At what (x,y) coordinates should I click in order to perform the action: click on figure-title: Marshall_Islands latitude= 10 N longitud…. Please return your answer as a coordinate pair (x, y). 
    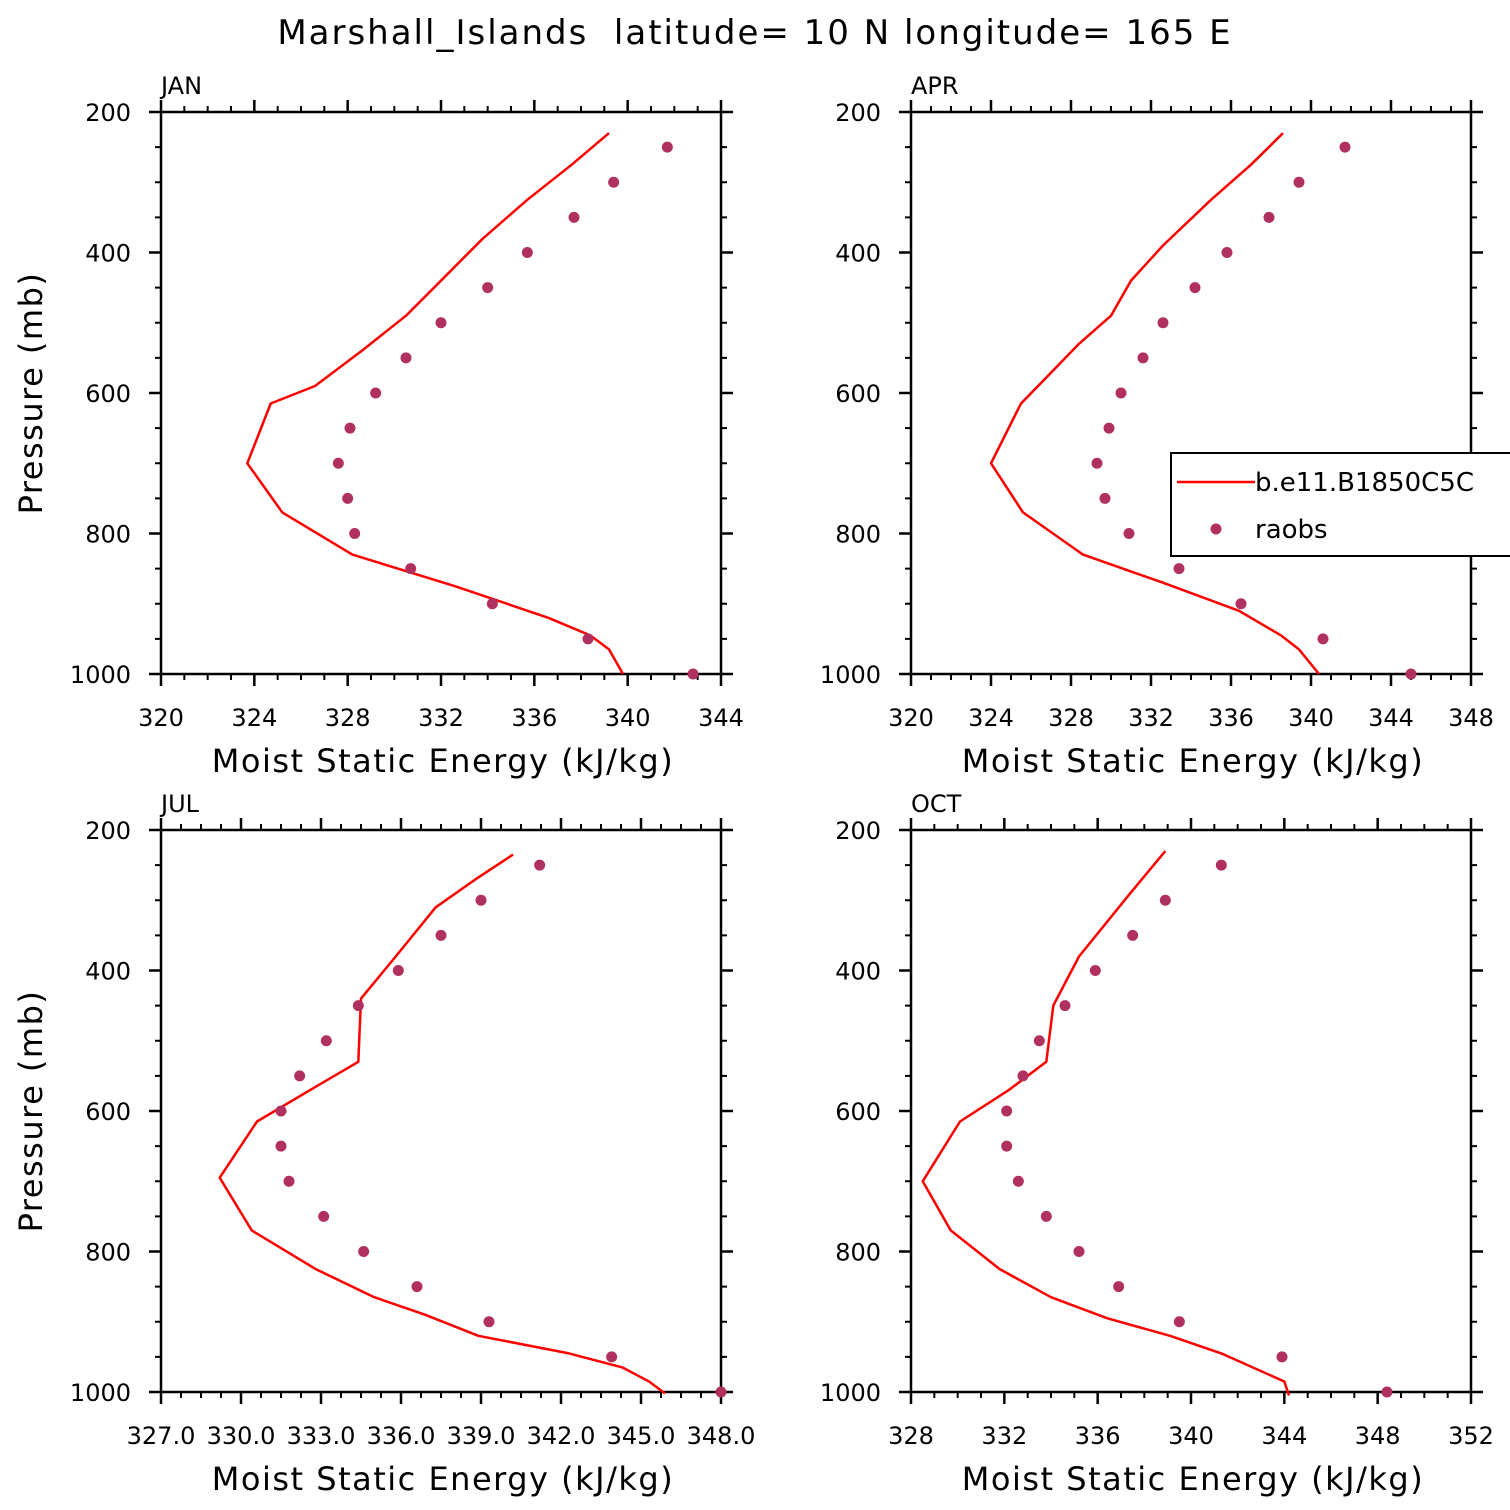
    Looking at the image, I should click on (754, 33).